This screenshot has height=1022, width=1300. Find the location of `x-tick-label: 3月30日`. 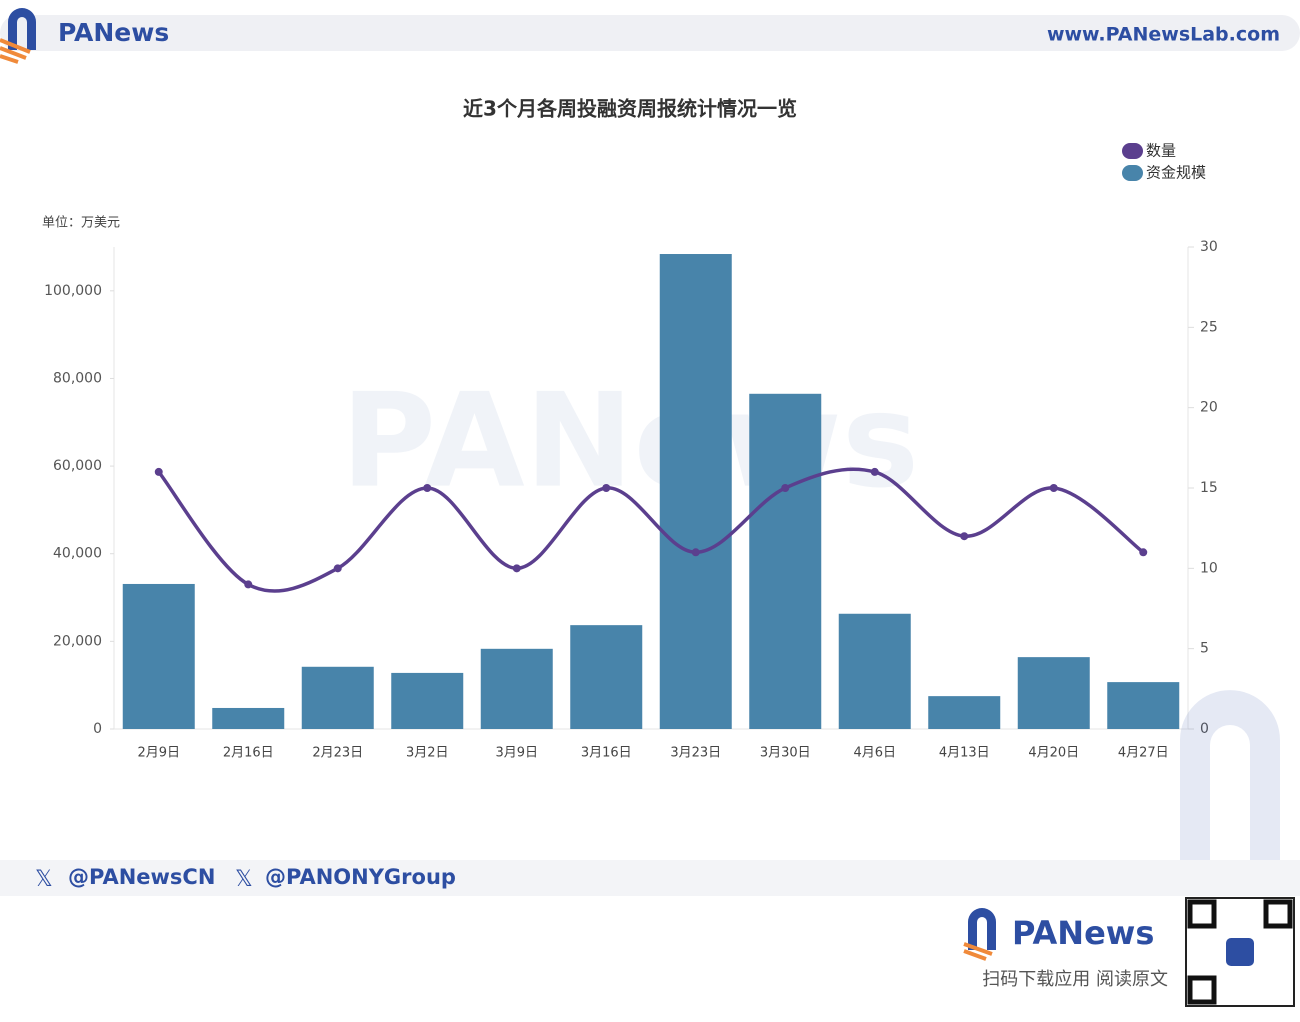

x-tick-label: 3月30日 is located at coordinates (785, 753).